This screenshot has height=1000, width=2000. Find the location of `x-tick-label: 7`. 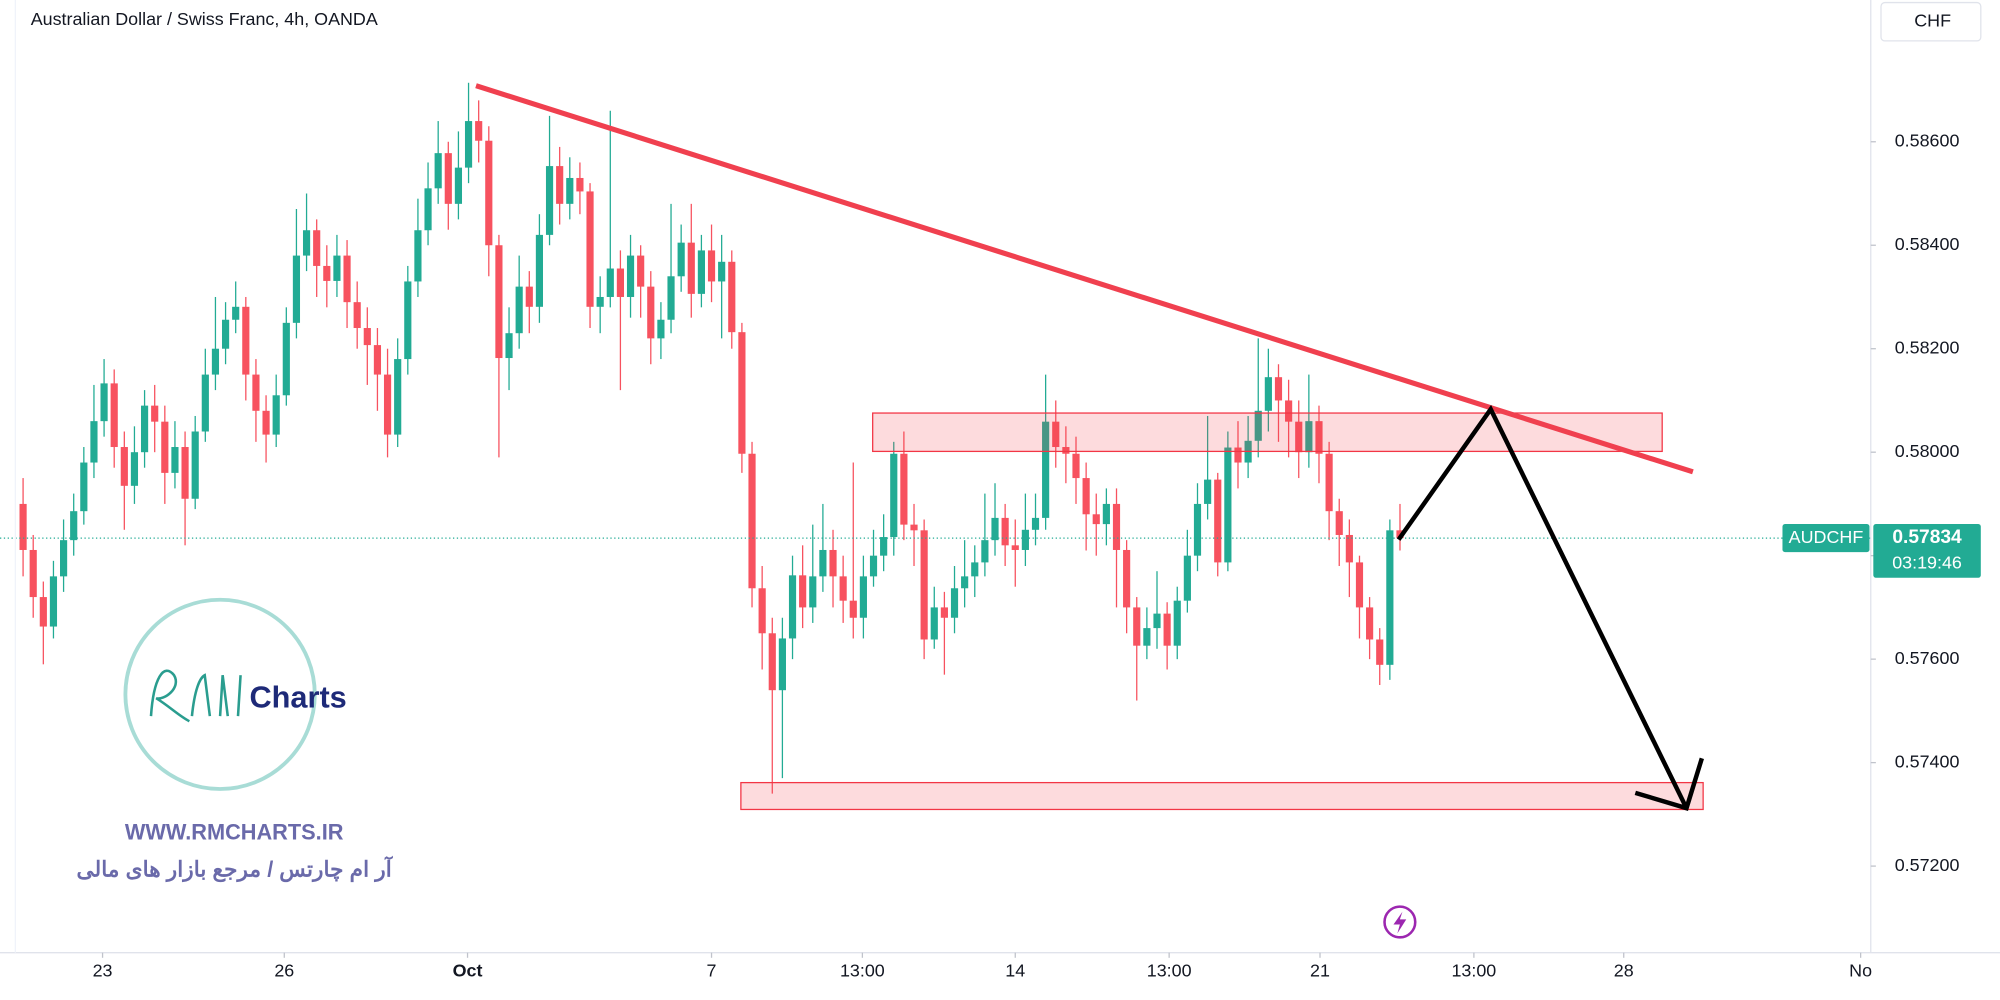

x-tick-label: 7 is located at coordinates (712, 971).